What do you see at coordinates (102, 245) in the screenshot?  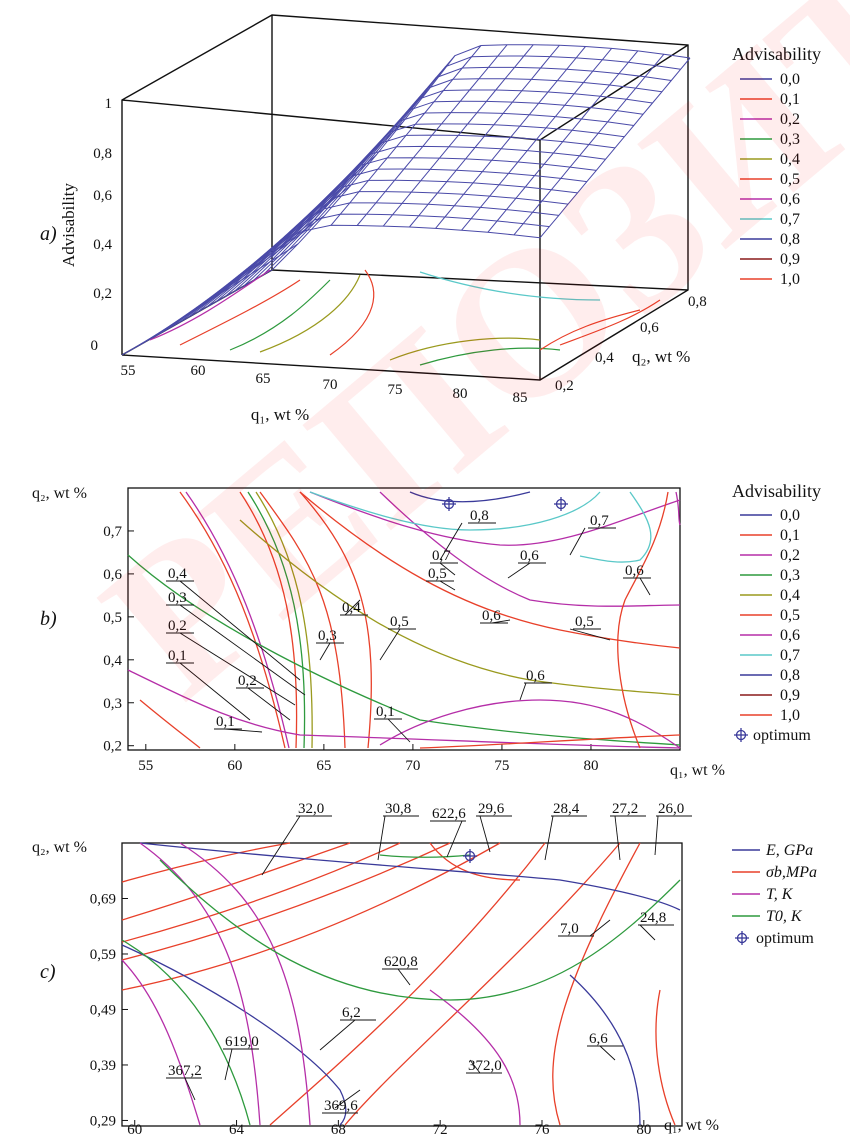 I see `z-tick: 0,4` at bounding box center [102, 245].